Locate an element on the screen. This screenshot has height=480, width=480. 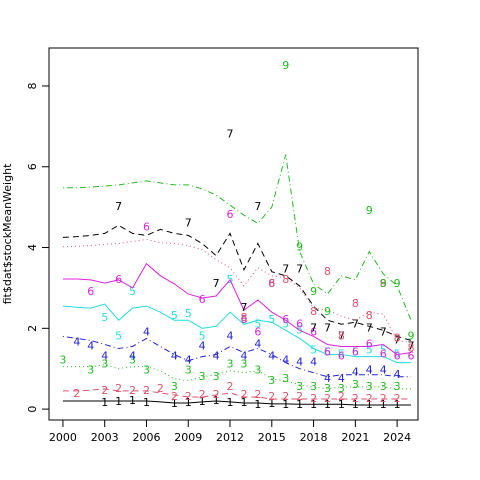
x-tick-label: 2000 is located at coordinates (63, 437).